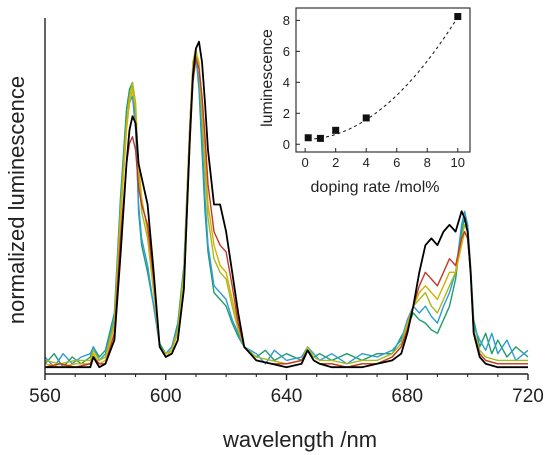  I want to click on inset-marks, so click(383, 77).